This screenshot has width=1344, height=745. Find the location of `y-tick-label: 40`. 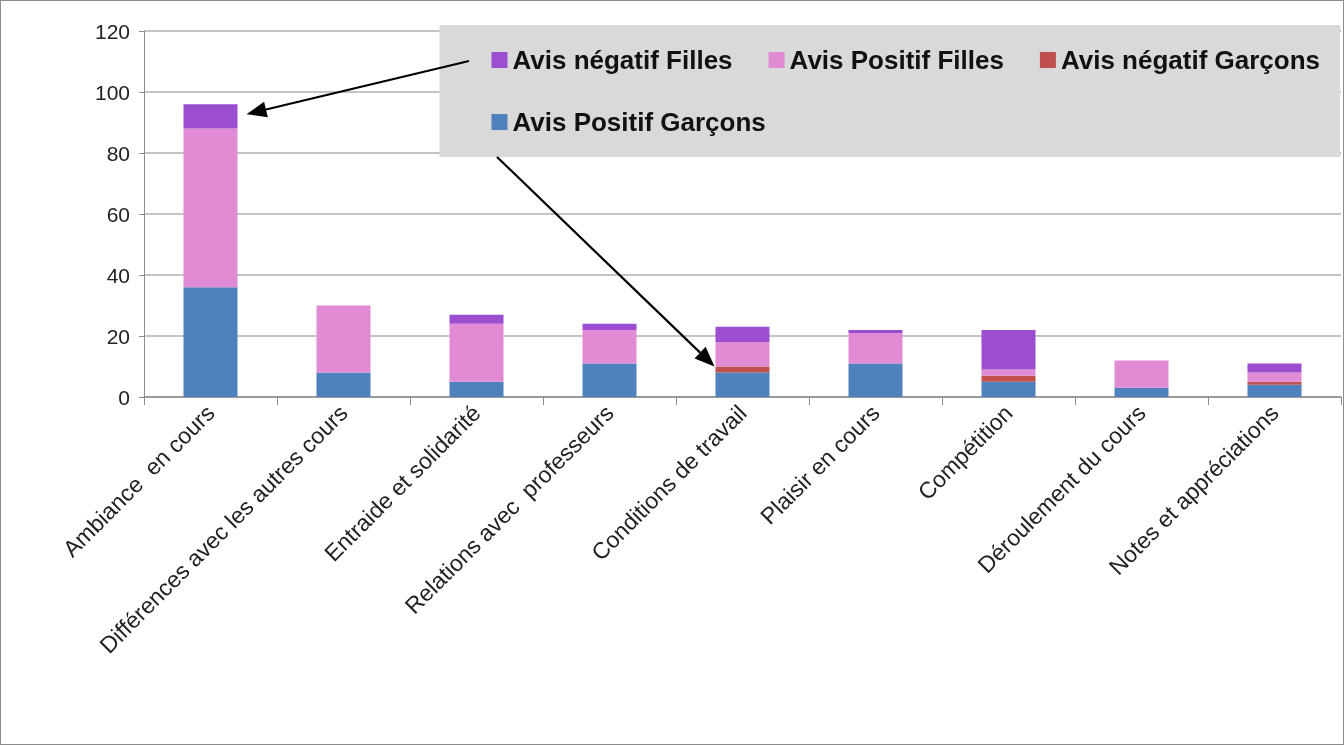

y-tick-label: 40 is located at coordinates (118, 275).